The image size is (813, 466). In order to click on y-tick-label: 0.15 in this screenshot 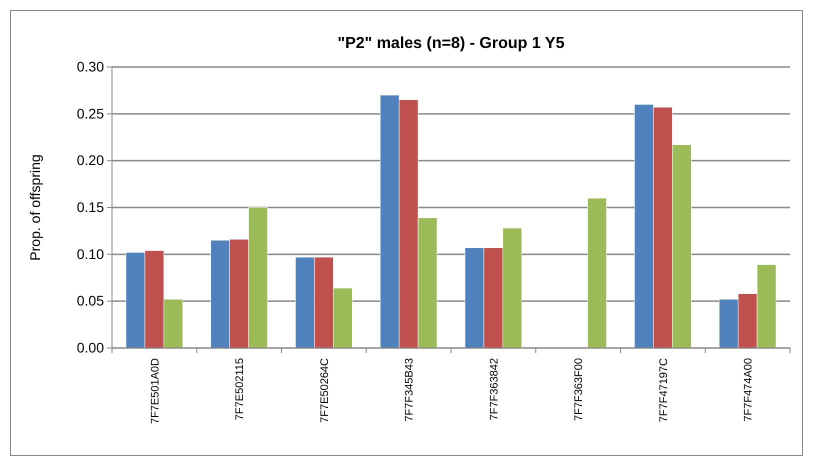, I will do `click(90, 206)`.